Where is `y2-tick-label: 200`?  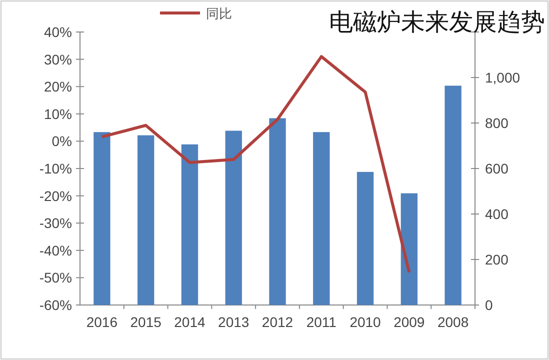 y2-tick-label: 200 is located at coordinates (497, 260).